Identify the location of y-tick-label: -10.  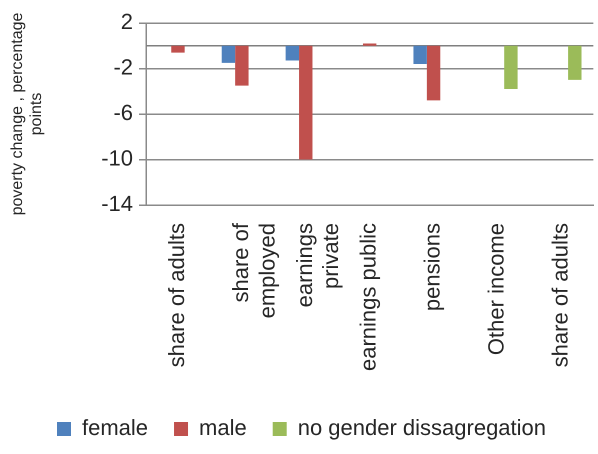
(117, 158).